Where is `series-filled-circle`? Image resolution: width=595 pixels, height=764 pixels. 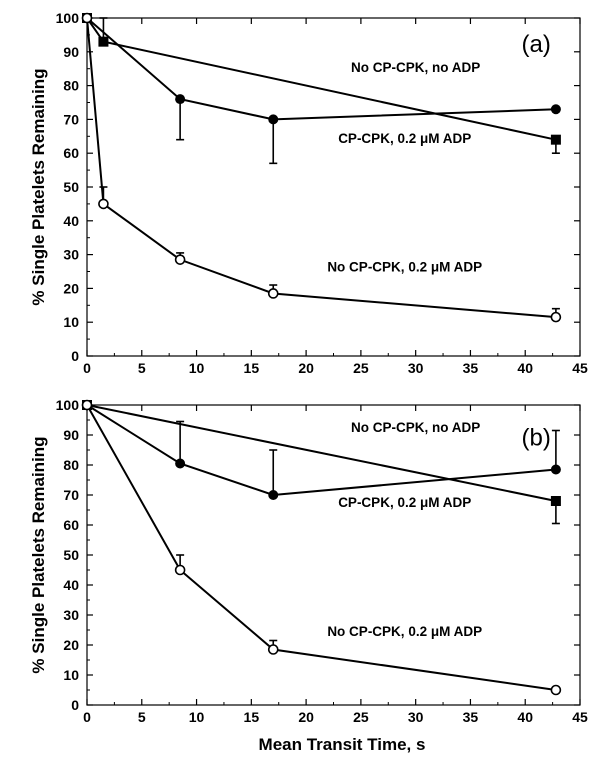 series-filled-circle is located at coordinates (321, 450).